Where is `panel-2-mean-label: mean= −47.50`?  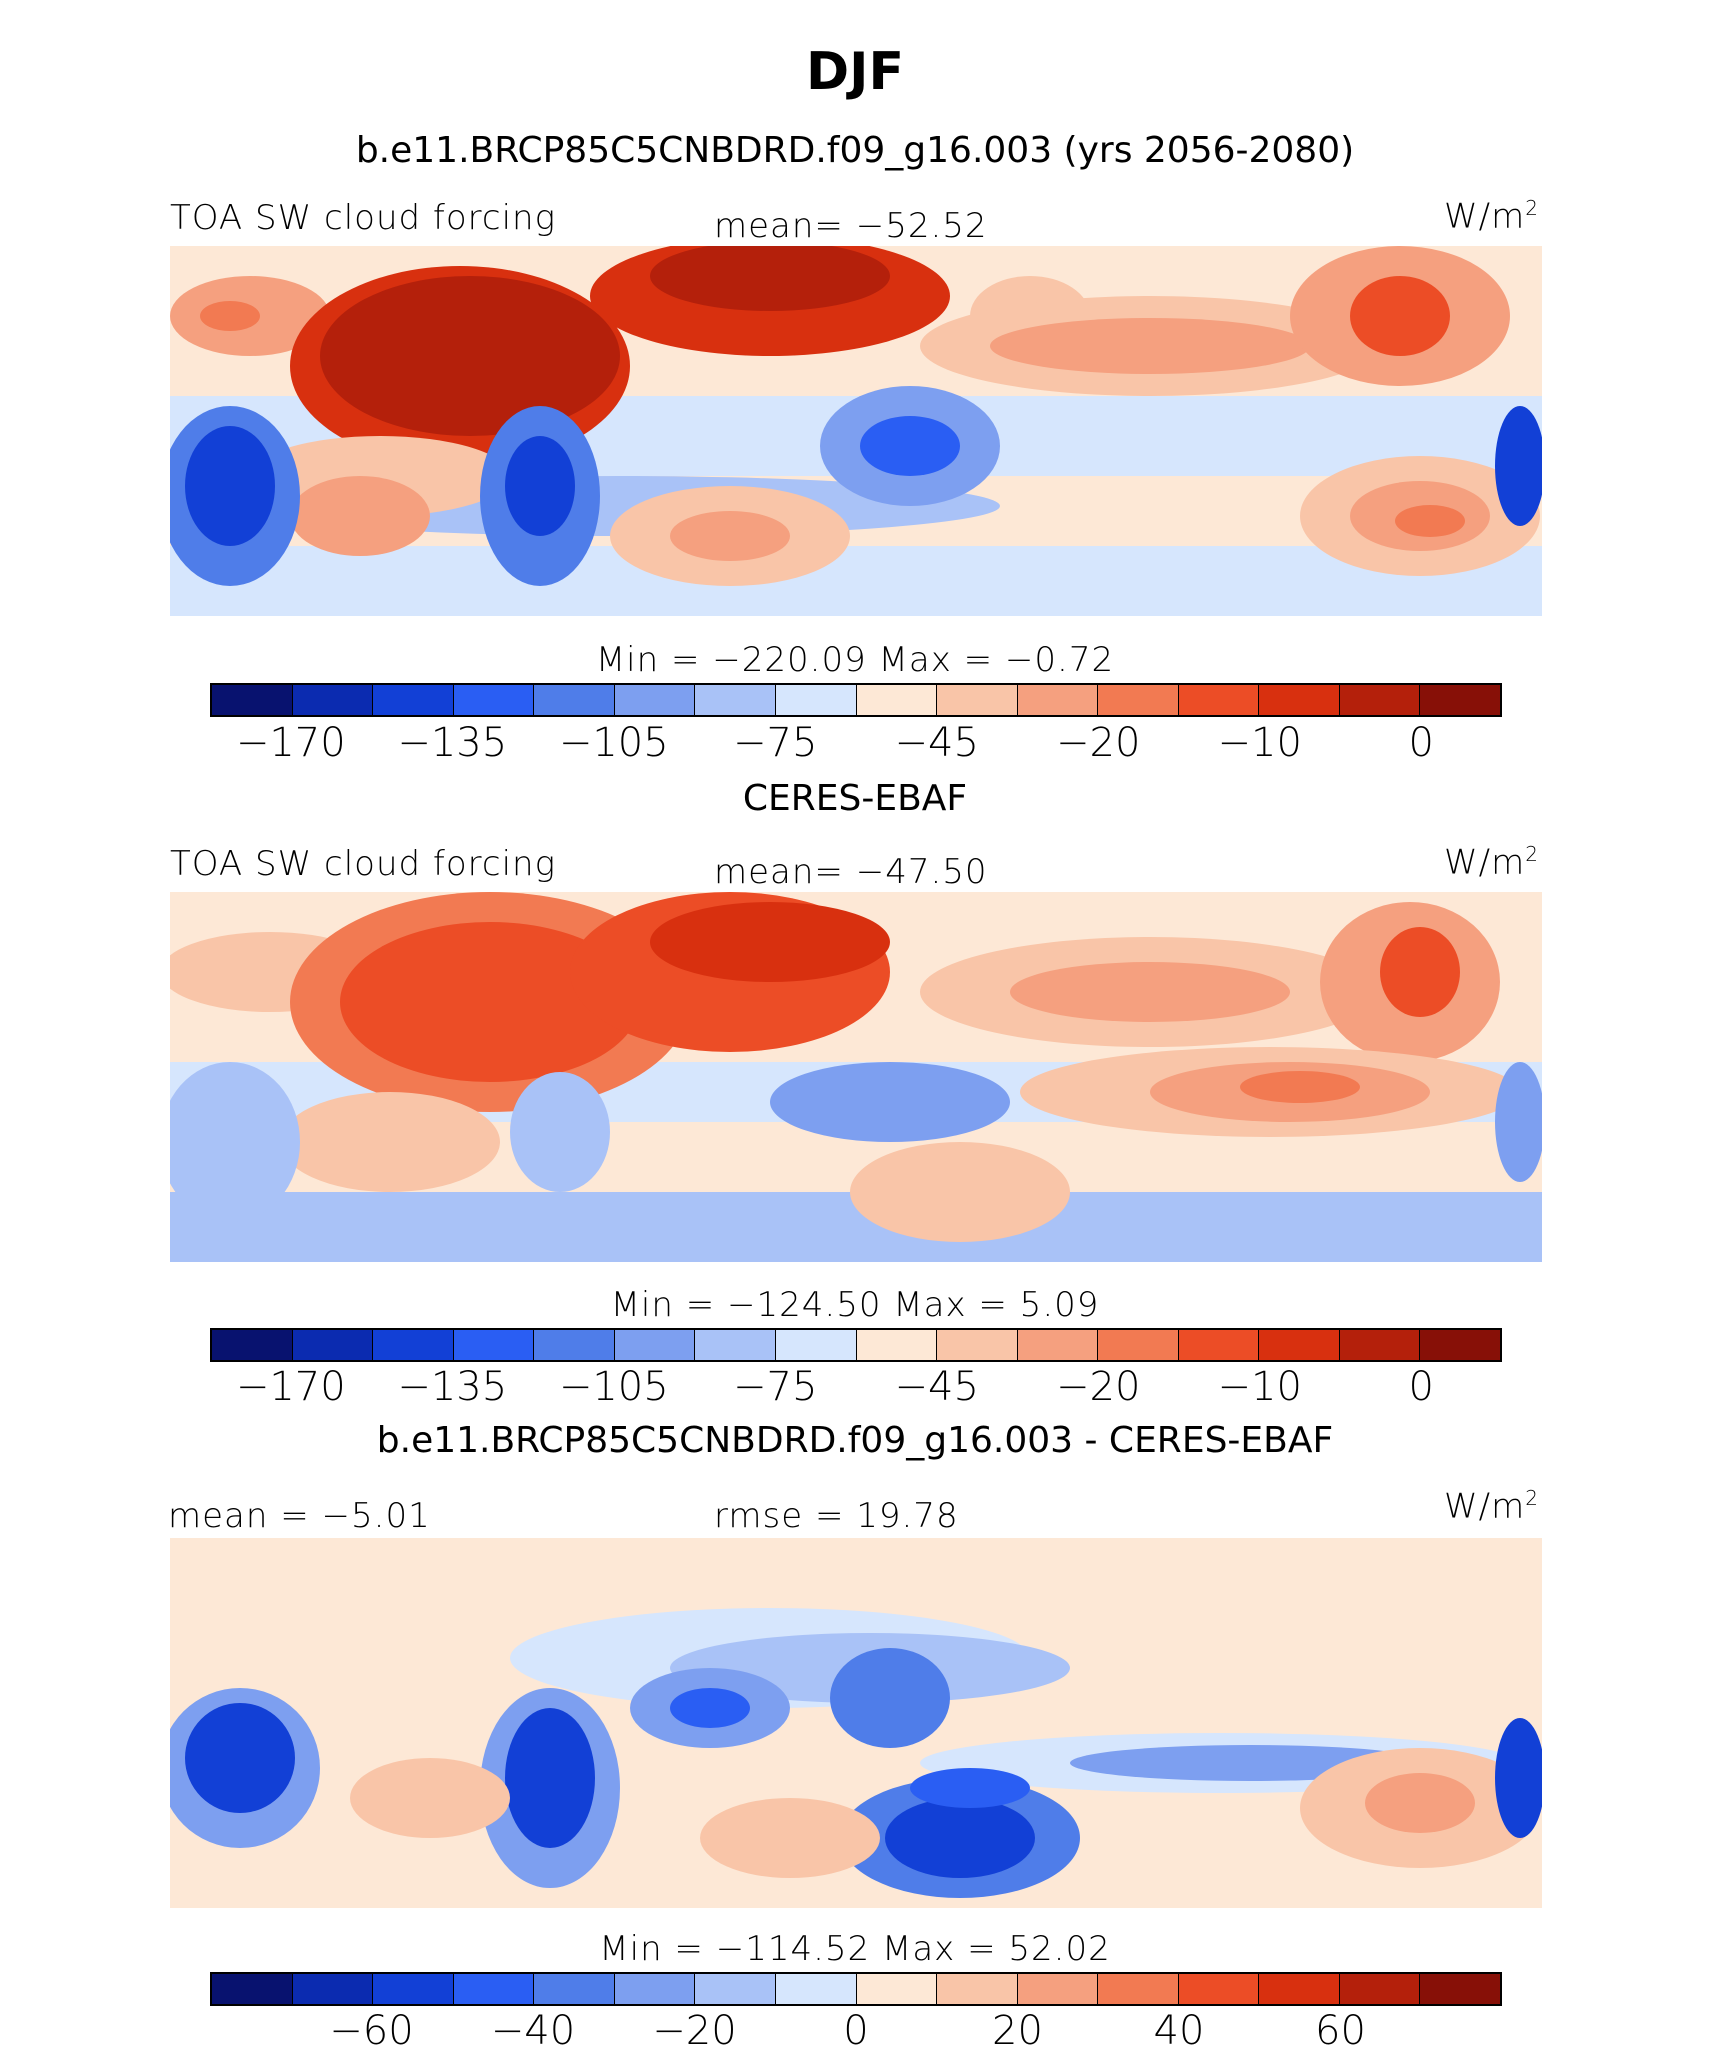 panel-2-mean-label: mean= −47.50 is located at coordinates (851, 872).